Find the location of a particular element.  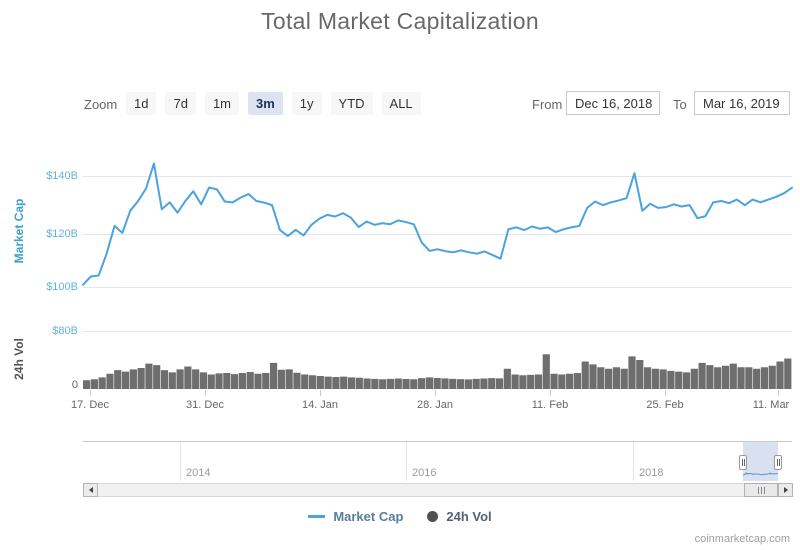

legend-item-24h-vol: 24h Vol is located at coordinates (459, 516).